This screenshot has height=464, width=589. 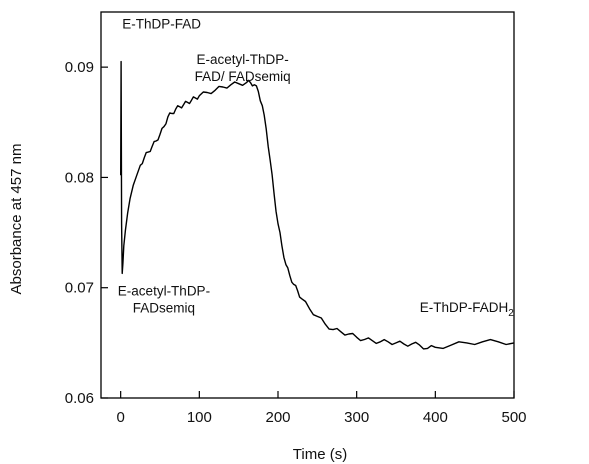 I want to click on annotation-line: E-ThDP-FAD, so click(x=161, y=24).